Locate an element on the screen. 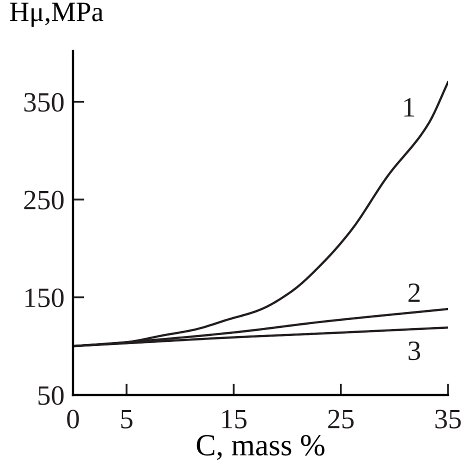 The image size is (467, 472). series-label: 3 is located at coordinates (414, 351).